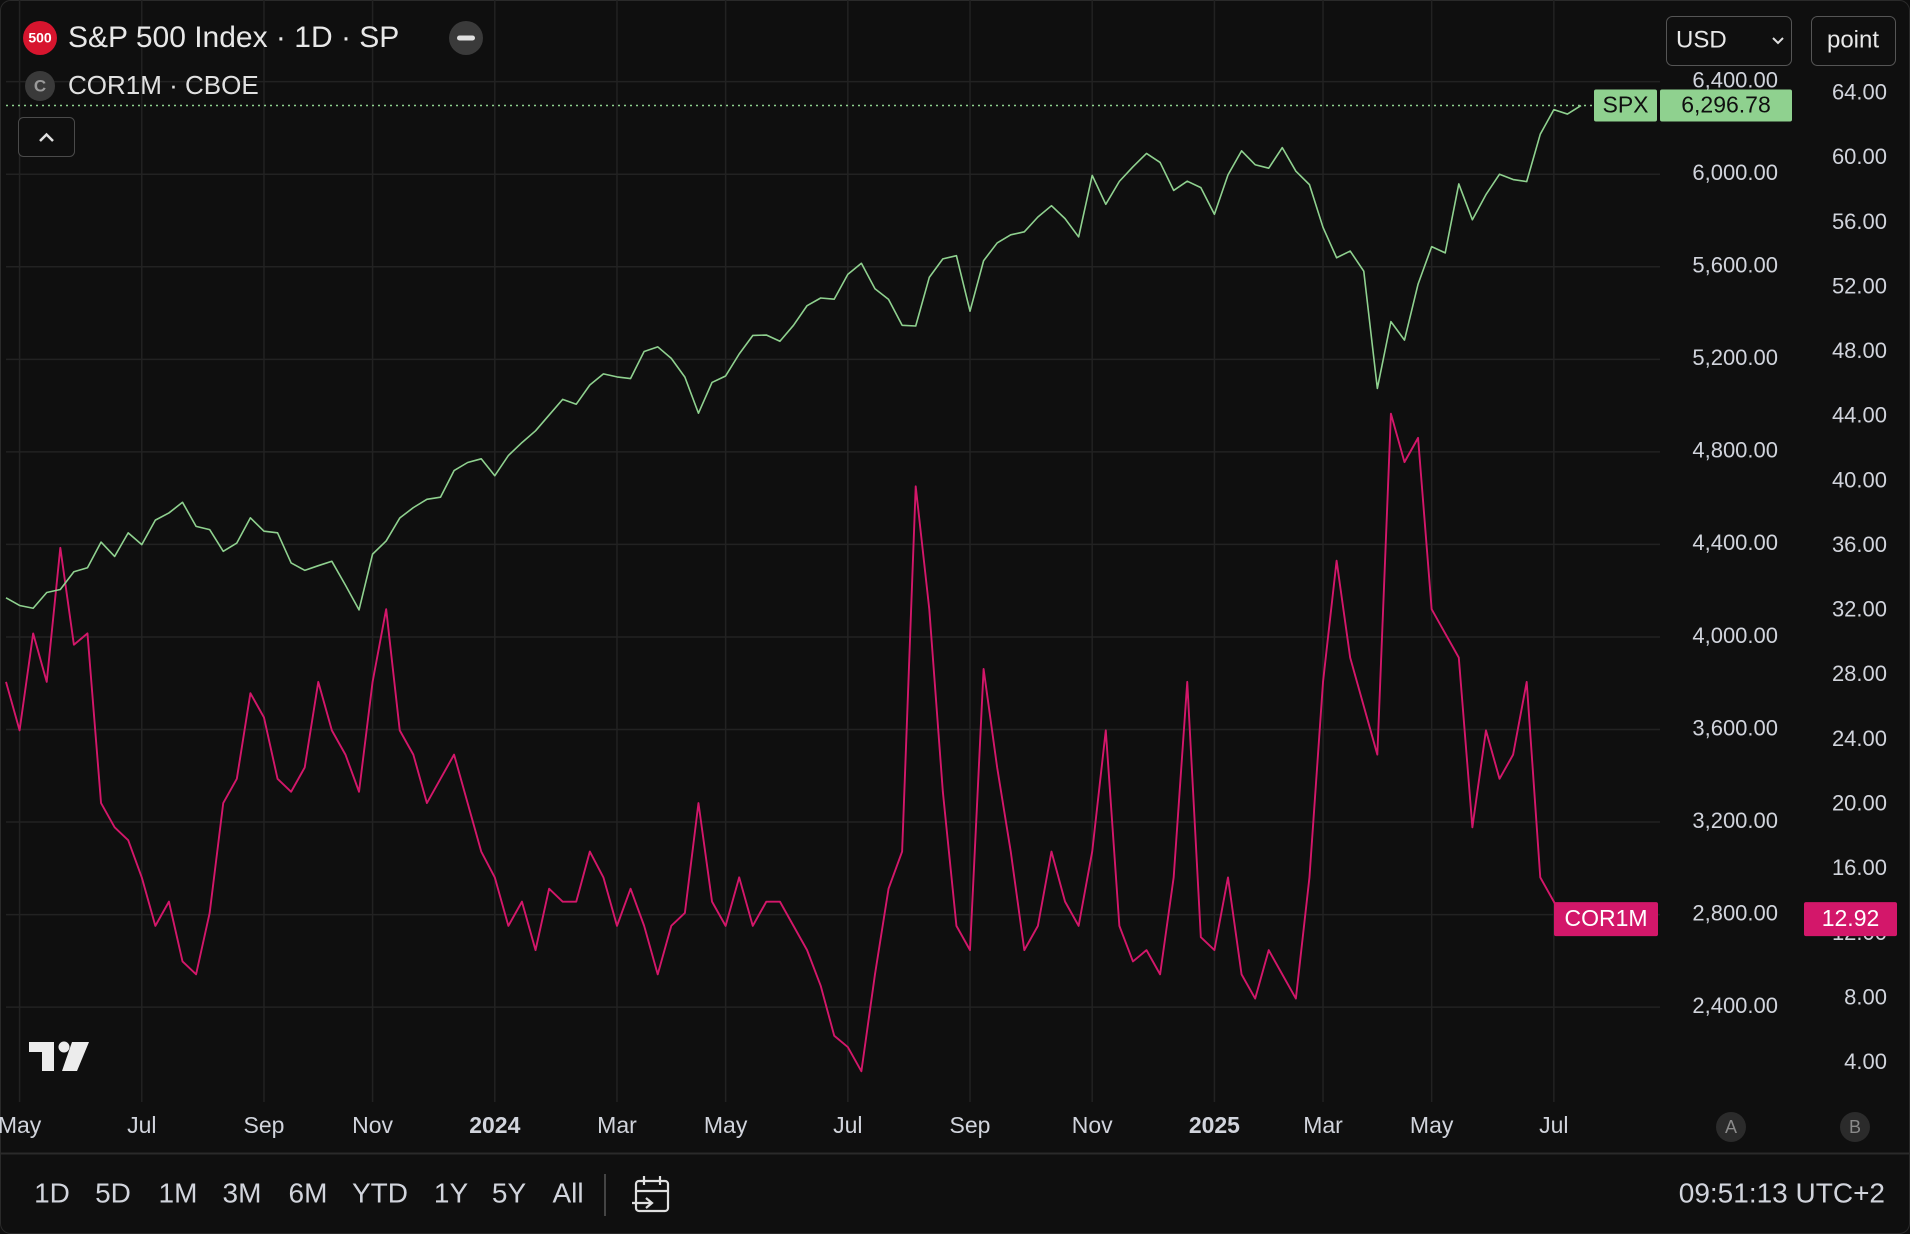  What do you see at coordinates (1859, 609) in the screenshot?
I see `y2-tick-label: 32.00` at bounding box center [1859, 609].